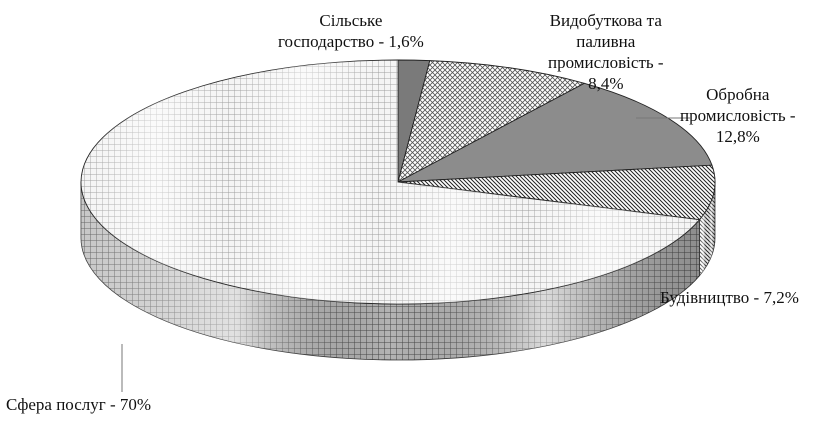  Describe the element at coordinates (738, 115) in the screenshot. I see `slice-label-manufacturing: Обробна промисловість - 12,8%` at that location.